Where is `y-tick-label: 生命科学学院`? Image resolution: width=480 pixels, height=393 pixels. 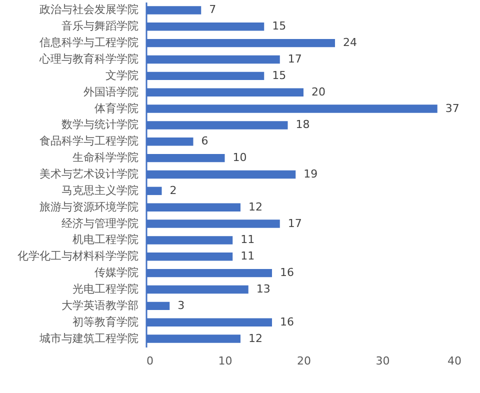 y-tick-label: 生命科学学院 is located at coordinates (105, 157).